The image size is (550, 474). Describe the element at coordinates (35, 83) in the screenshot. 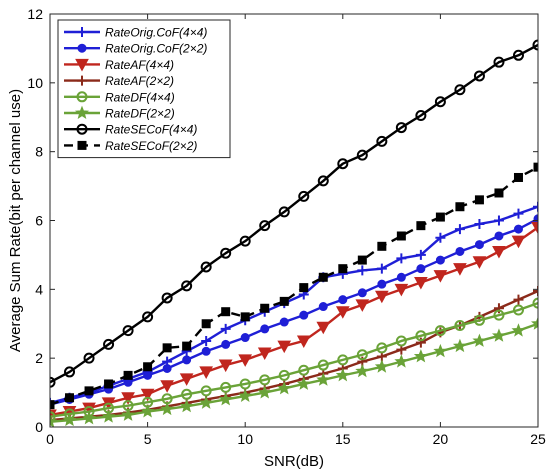

I see `y-tick-label: 10` at that location.